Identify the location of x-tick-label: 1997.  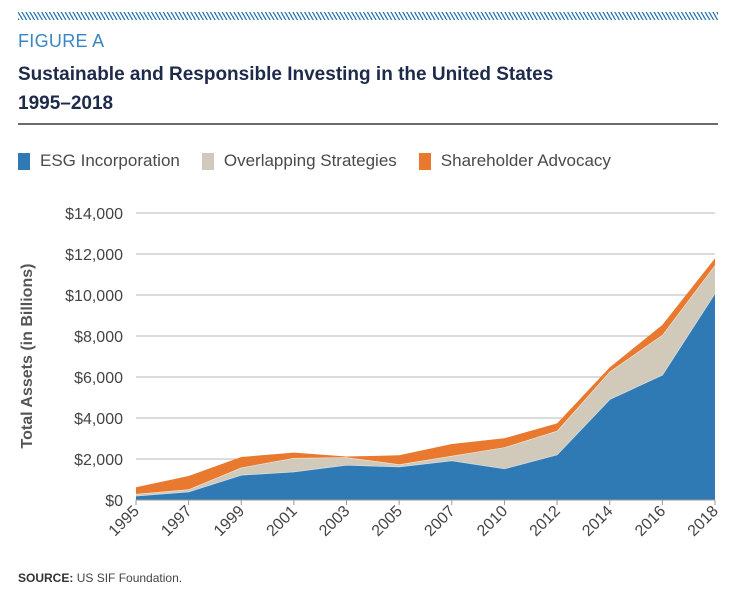
(176, 521).